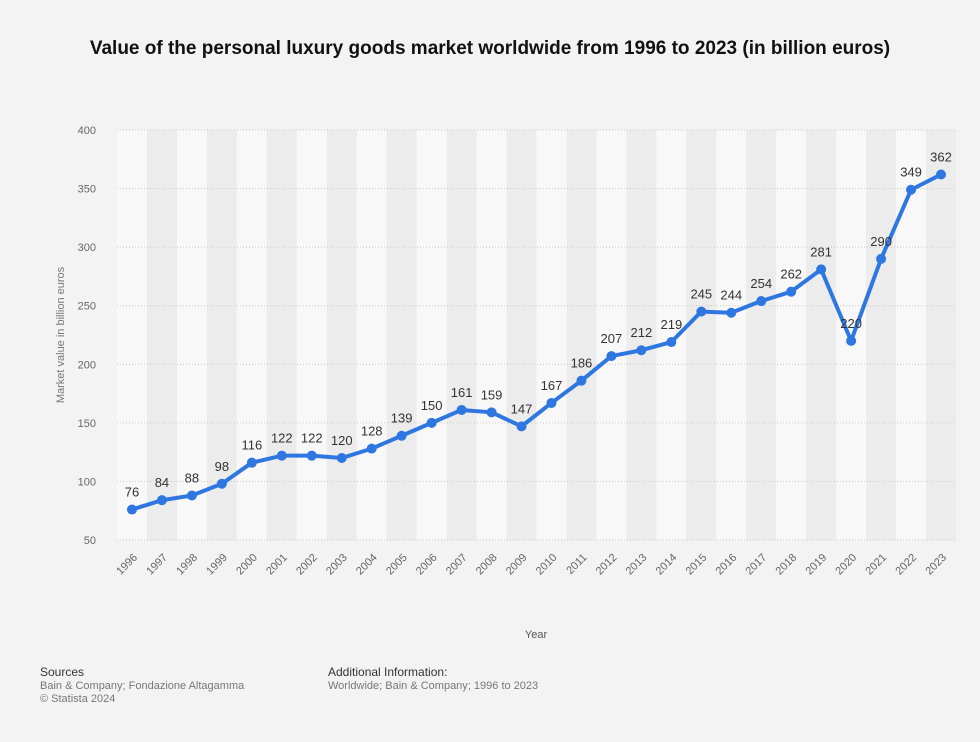 This screenshot has height=742, width=980. Describe the element at coordinates (911, 172) in the screenshot. I see `data-label: 349` at that location.